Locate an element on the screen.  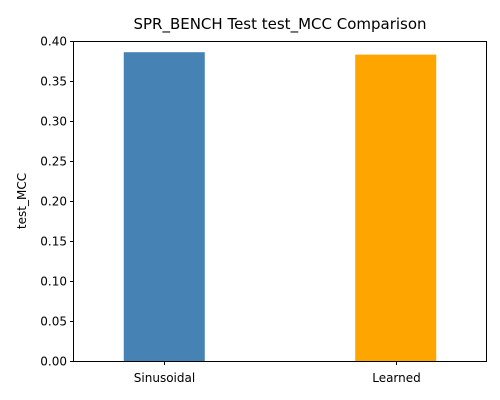
x-axis: Sinusoidal Learned is located at coordinates (277, 373).